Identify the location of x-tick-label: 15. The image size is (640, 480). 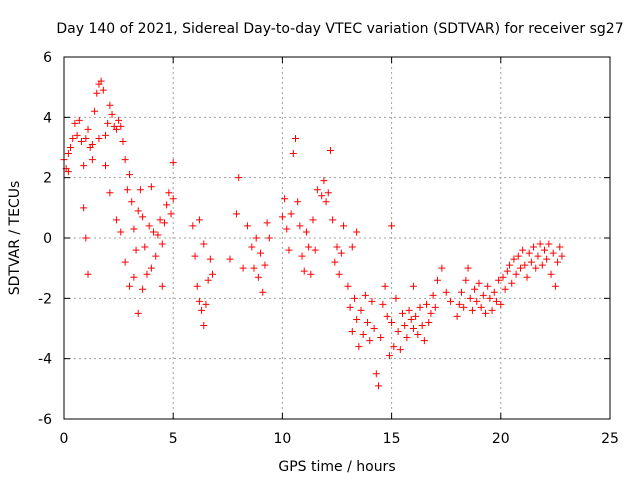
(392, 439).